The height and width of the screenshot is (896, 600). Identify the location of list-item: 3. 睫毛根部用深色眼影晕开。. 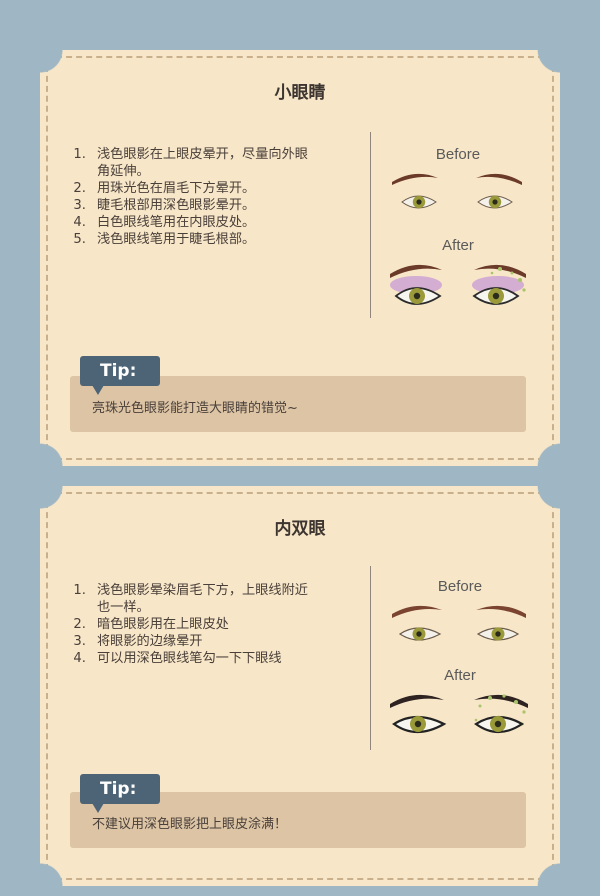
(164, 205).